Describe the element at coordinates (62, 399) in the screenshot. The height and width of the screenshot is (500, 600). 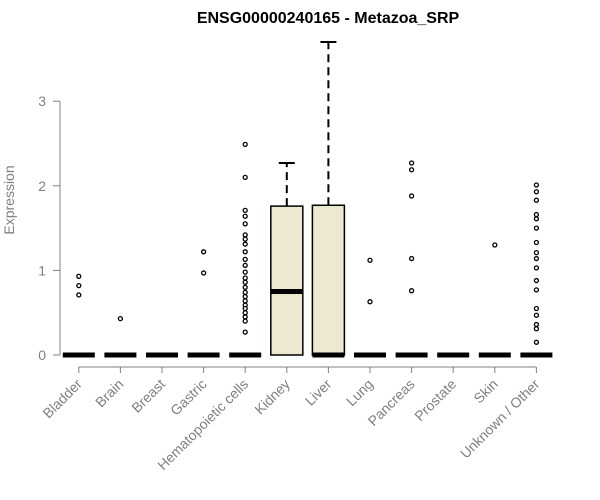
I see `x-tick-label: Bladder` at that location.